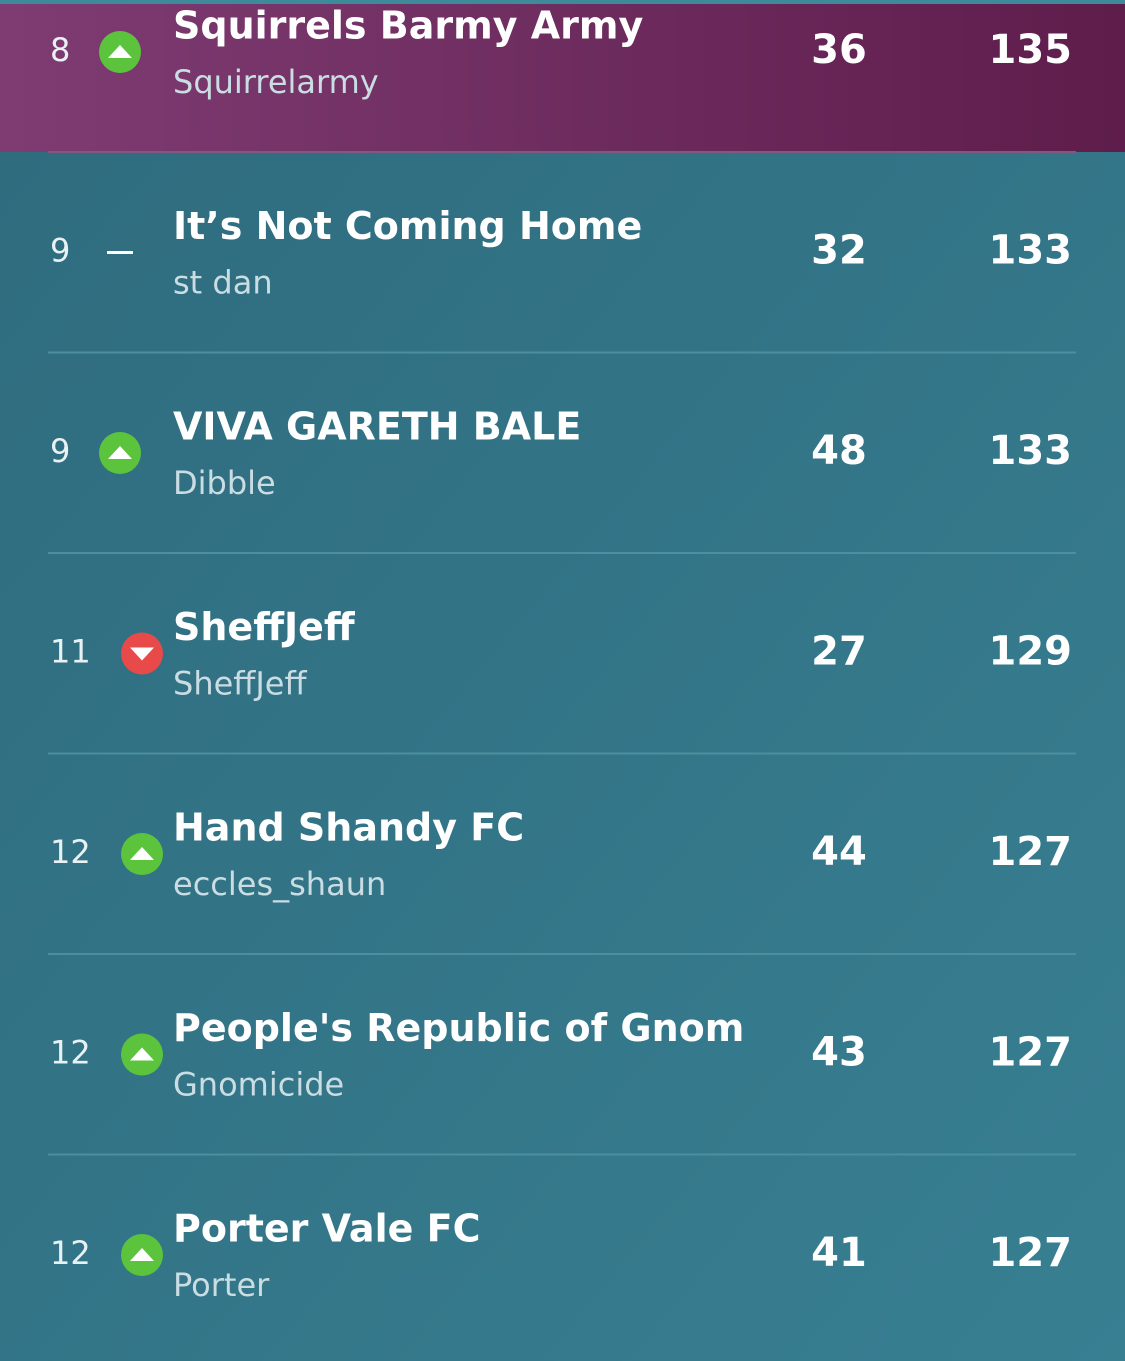  What do you see at coordinates (839, 50) in the screenshot?
I see `gameweek-points: 36` at bounding box center [839, 50].